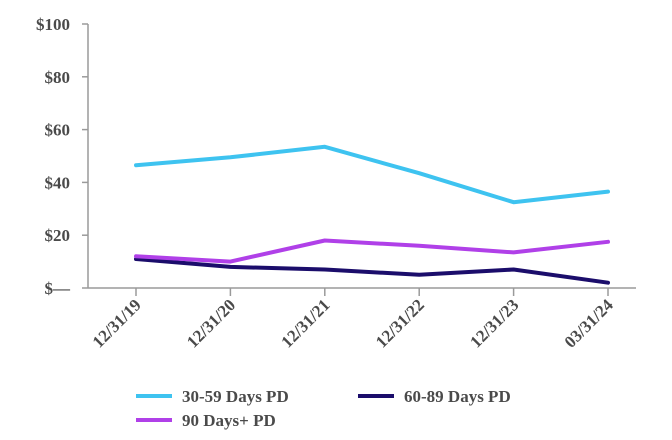 The width and height of the screenshot is (672, 440). What do you see at coordinates (229, 420) in the screenshot?
I see `legend-label-3: 90 Days+ PD` at bounding box center [229, 420].